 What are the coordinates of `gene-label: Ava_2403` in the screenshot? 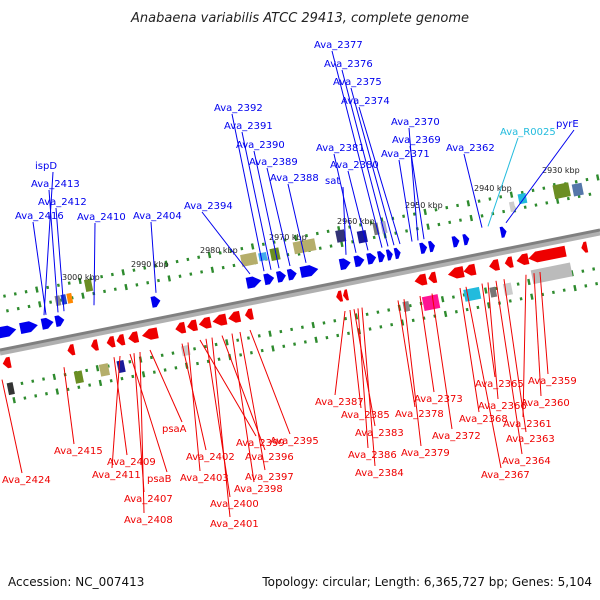 It's located at (204, 478).